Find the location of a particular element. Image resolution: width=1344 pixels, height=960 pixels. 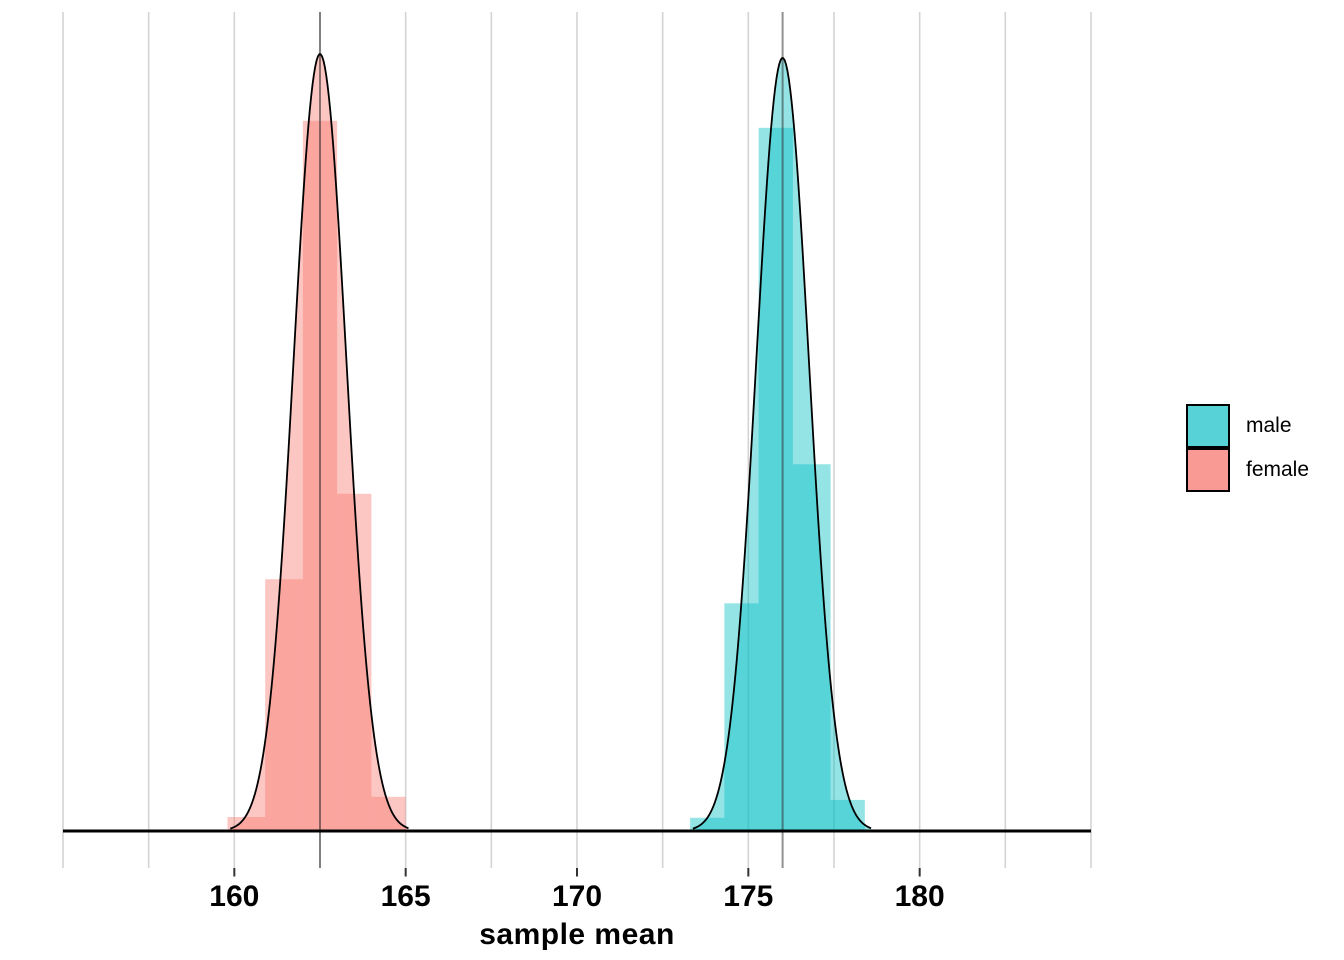

legend-key-male is located at coordinates (1208, 426).